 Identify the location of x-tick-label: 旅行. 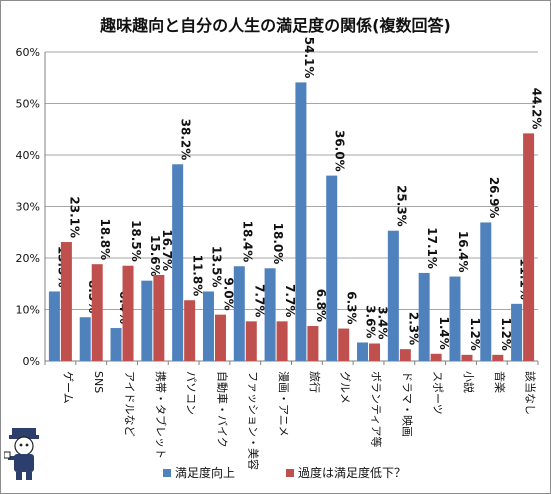
(315, 382).